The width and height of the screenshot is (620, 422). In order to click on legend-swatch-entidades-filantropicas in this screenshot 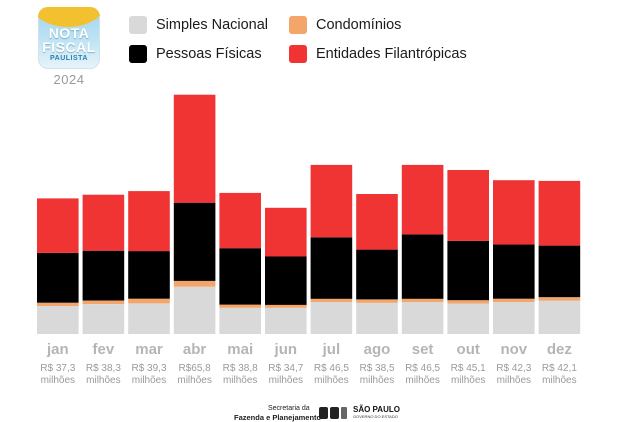, I will do `click(298, 54)`.